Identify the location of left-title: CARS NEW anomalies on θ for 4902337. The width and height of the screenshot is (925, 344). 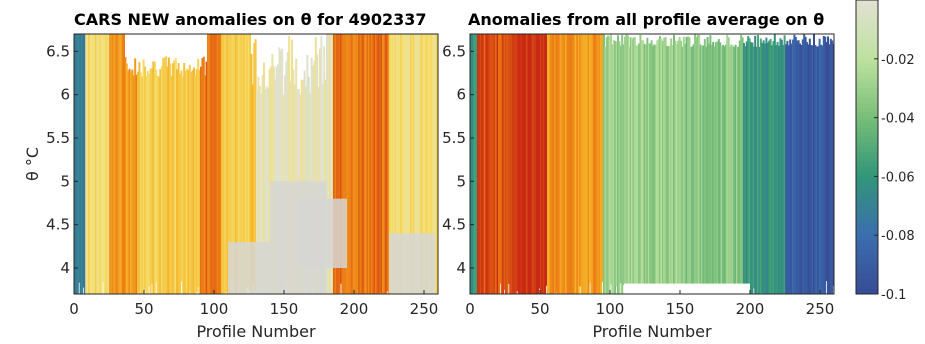
(250, 19).